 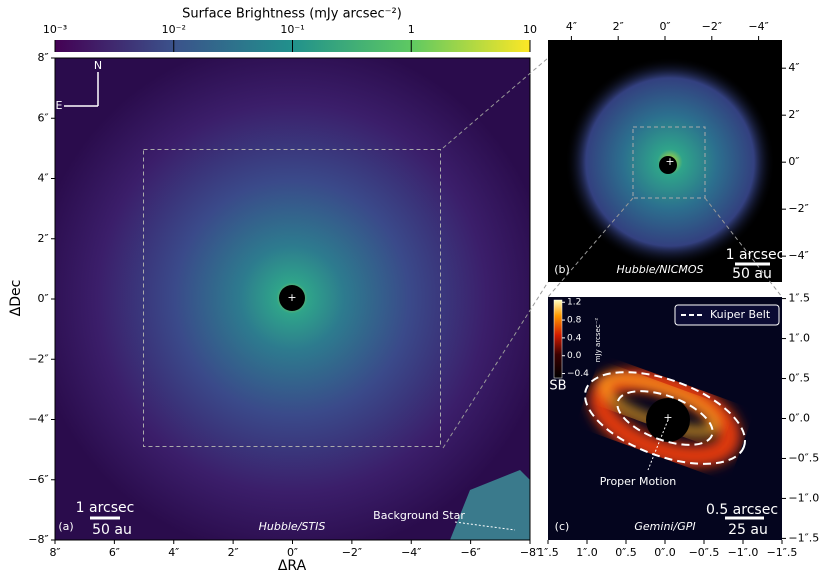 I want to click on x-tick-label: 0″.5, so click(x=626, y=552).